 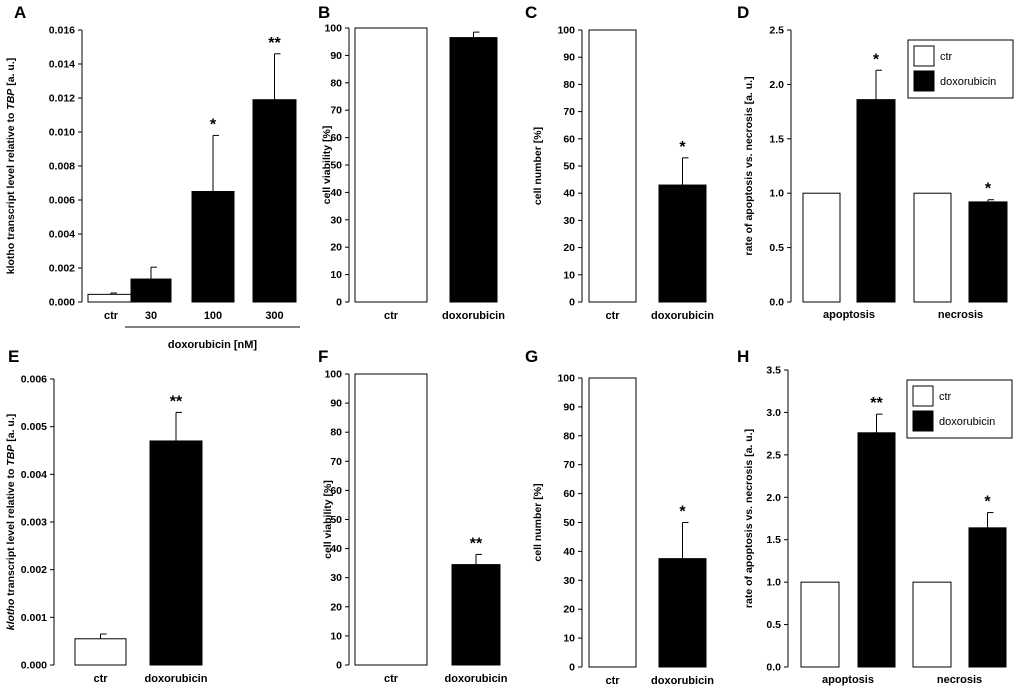 I want to click on y-axis-label-d: rate of apoptosis vs. necrosis [a. u.], so click(x=749, y=165).